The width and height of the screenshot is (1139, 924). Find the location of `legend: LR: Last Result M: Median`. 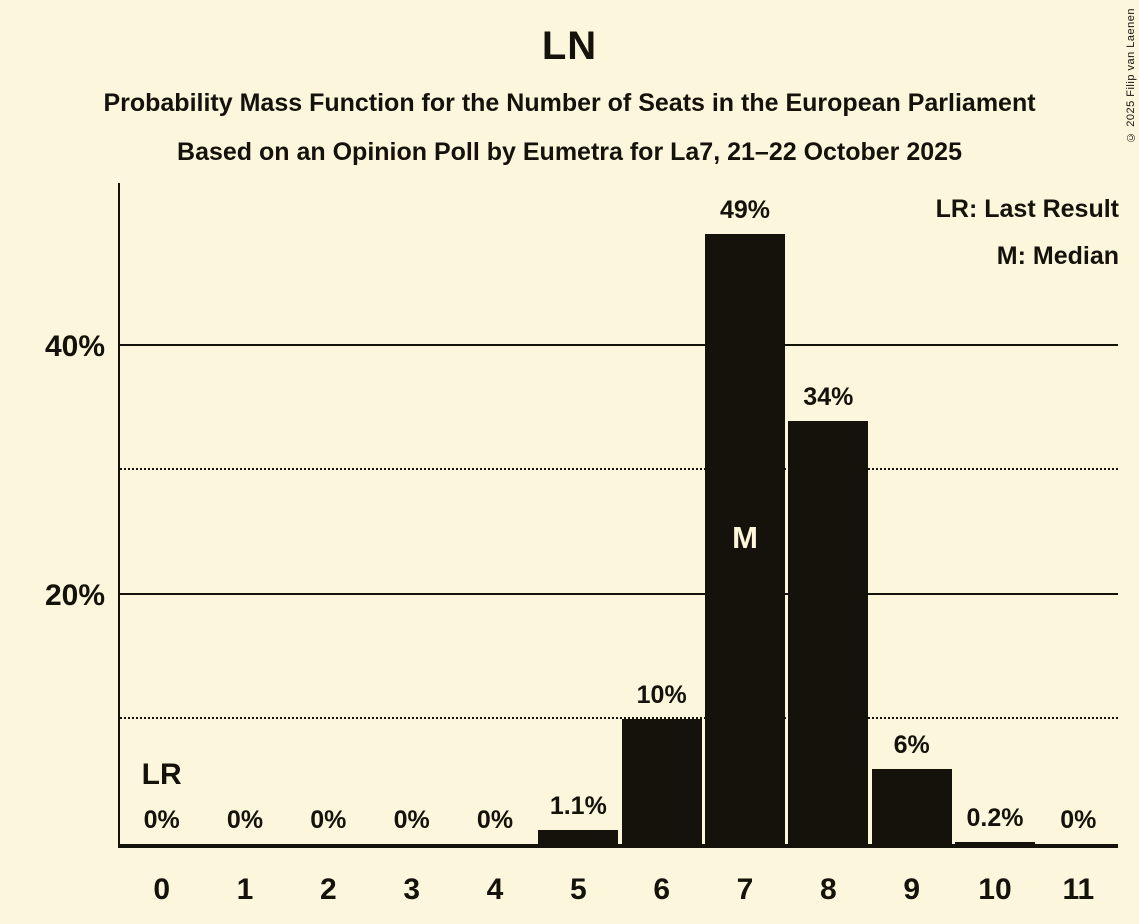

legend: LR: Last Result M: Median is located at coordinates (1027, 233).